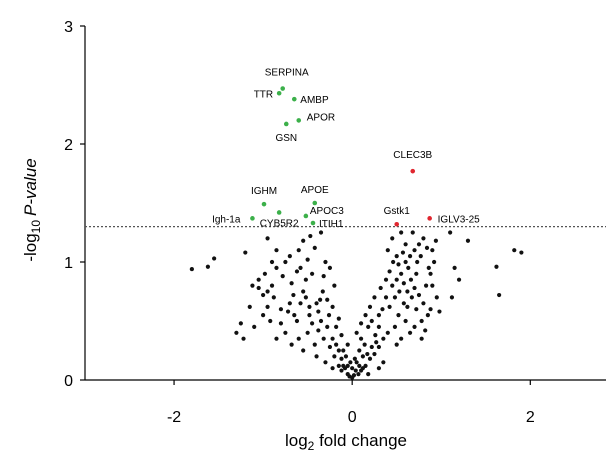  I want to click on x-tick-label: 0, so click(352, 417).